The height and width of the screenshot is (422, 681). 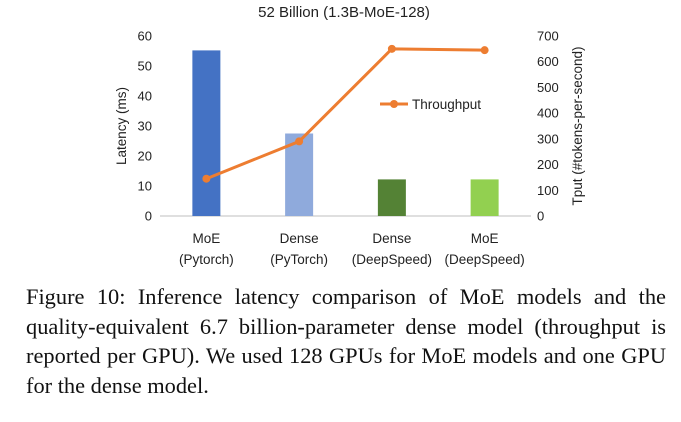 What do you see at coordinates (548, 87) in the screenshot?
I see `right-tick-label: 500` at bounding box center [548, 87].